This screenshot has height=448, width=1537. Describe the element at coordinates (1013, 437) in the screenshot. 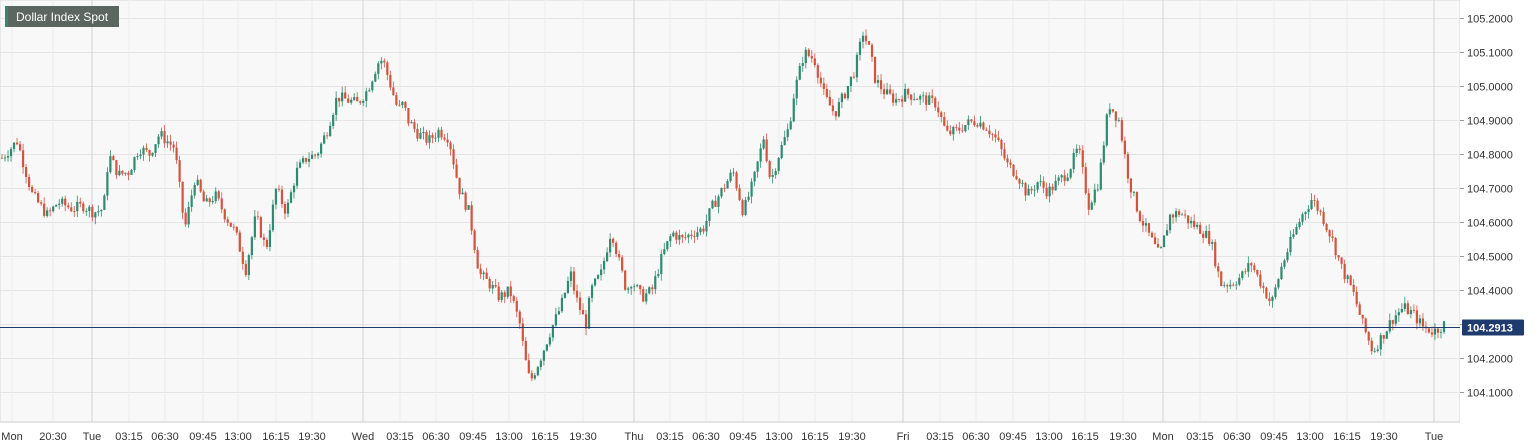

I see `x-tick-label: 09:45` at that location.